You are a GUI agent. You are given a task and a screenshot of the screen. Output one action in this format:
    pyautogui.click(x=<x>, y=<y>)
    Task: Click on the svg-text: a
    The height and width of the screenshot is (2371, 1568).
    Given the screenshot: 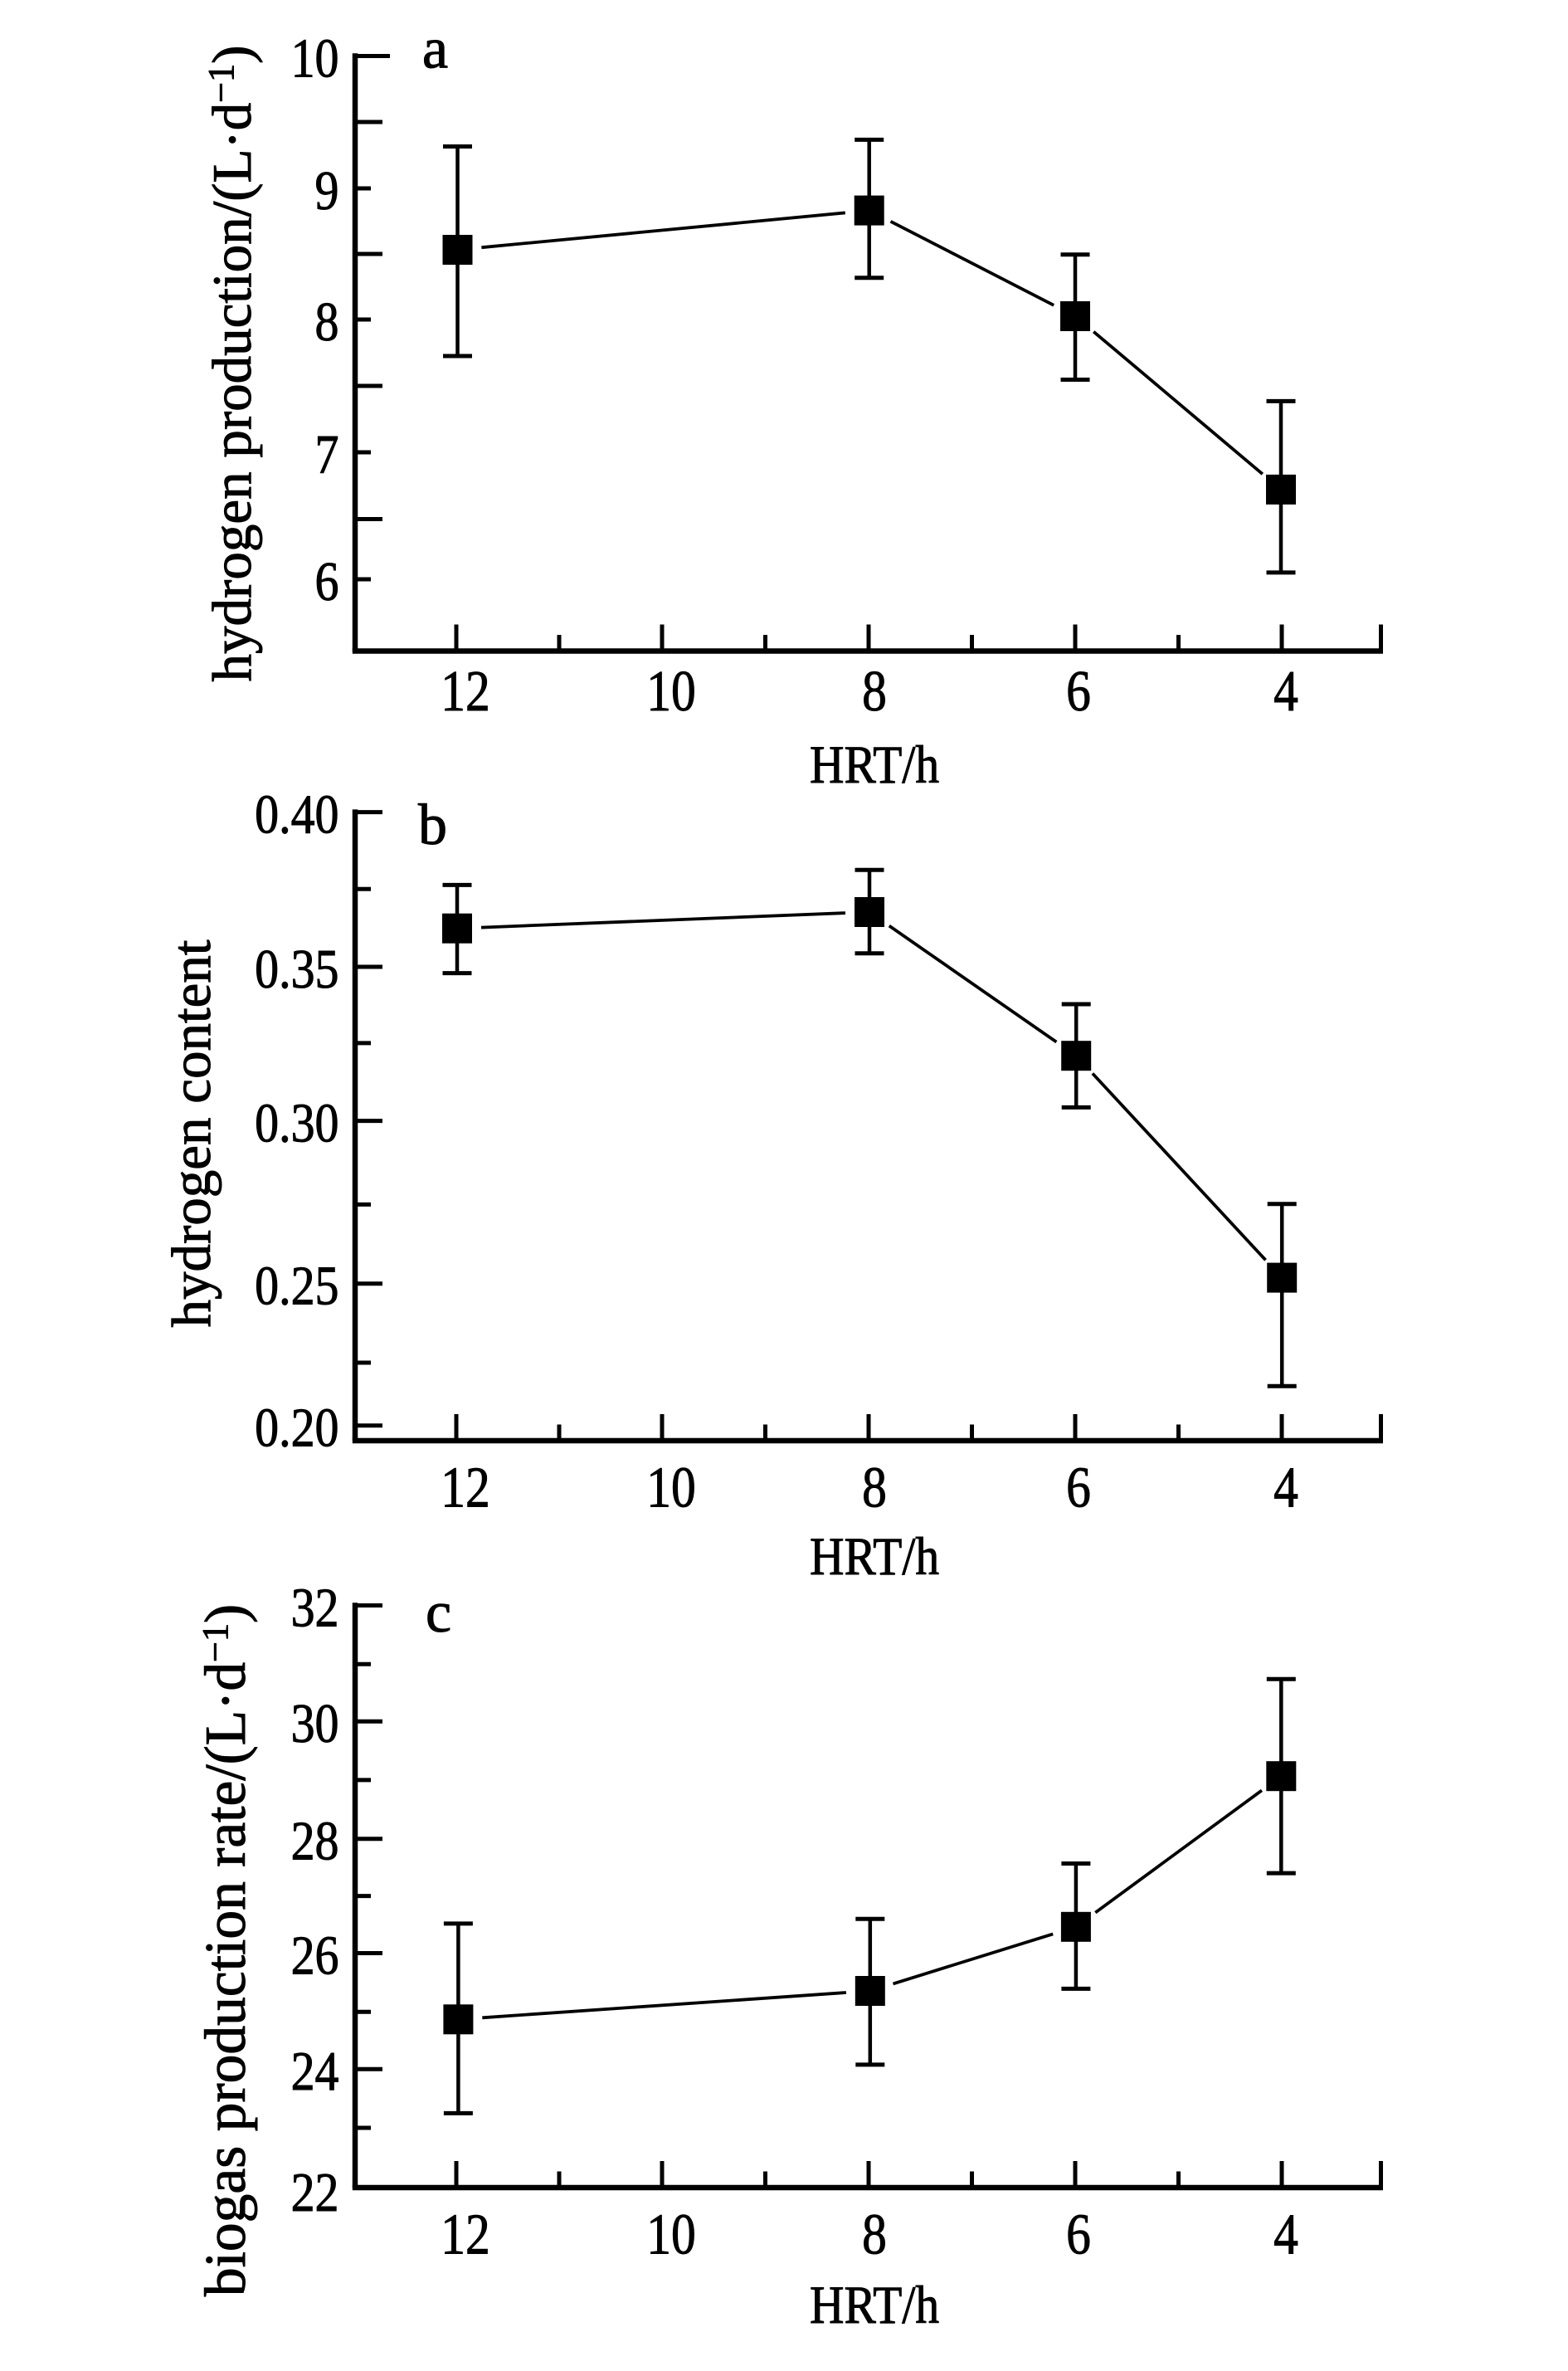 What is the action you would take?
    pyautogui.click(x=435, y=49)
    